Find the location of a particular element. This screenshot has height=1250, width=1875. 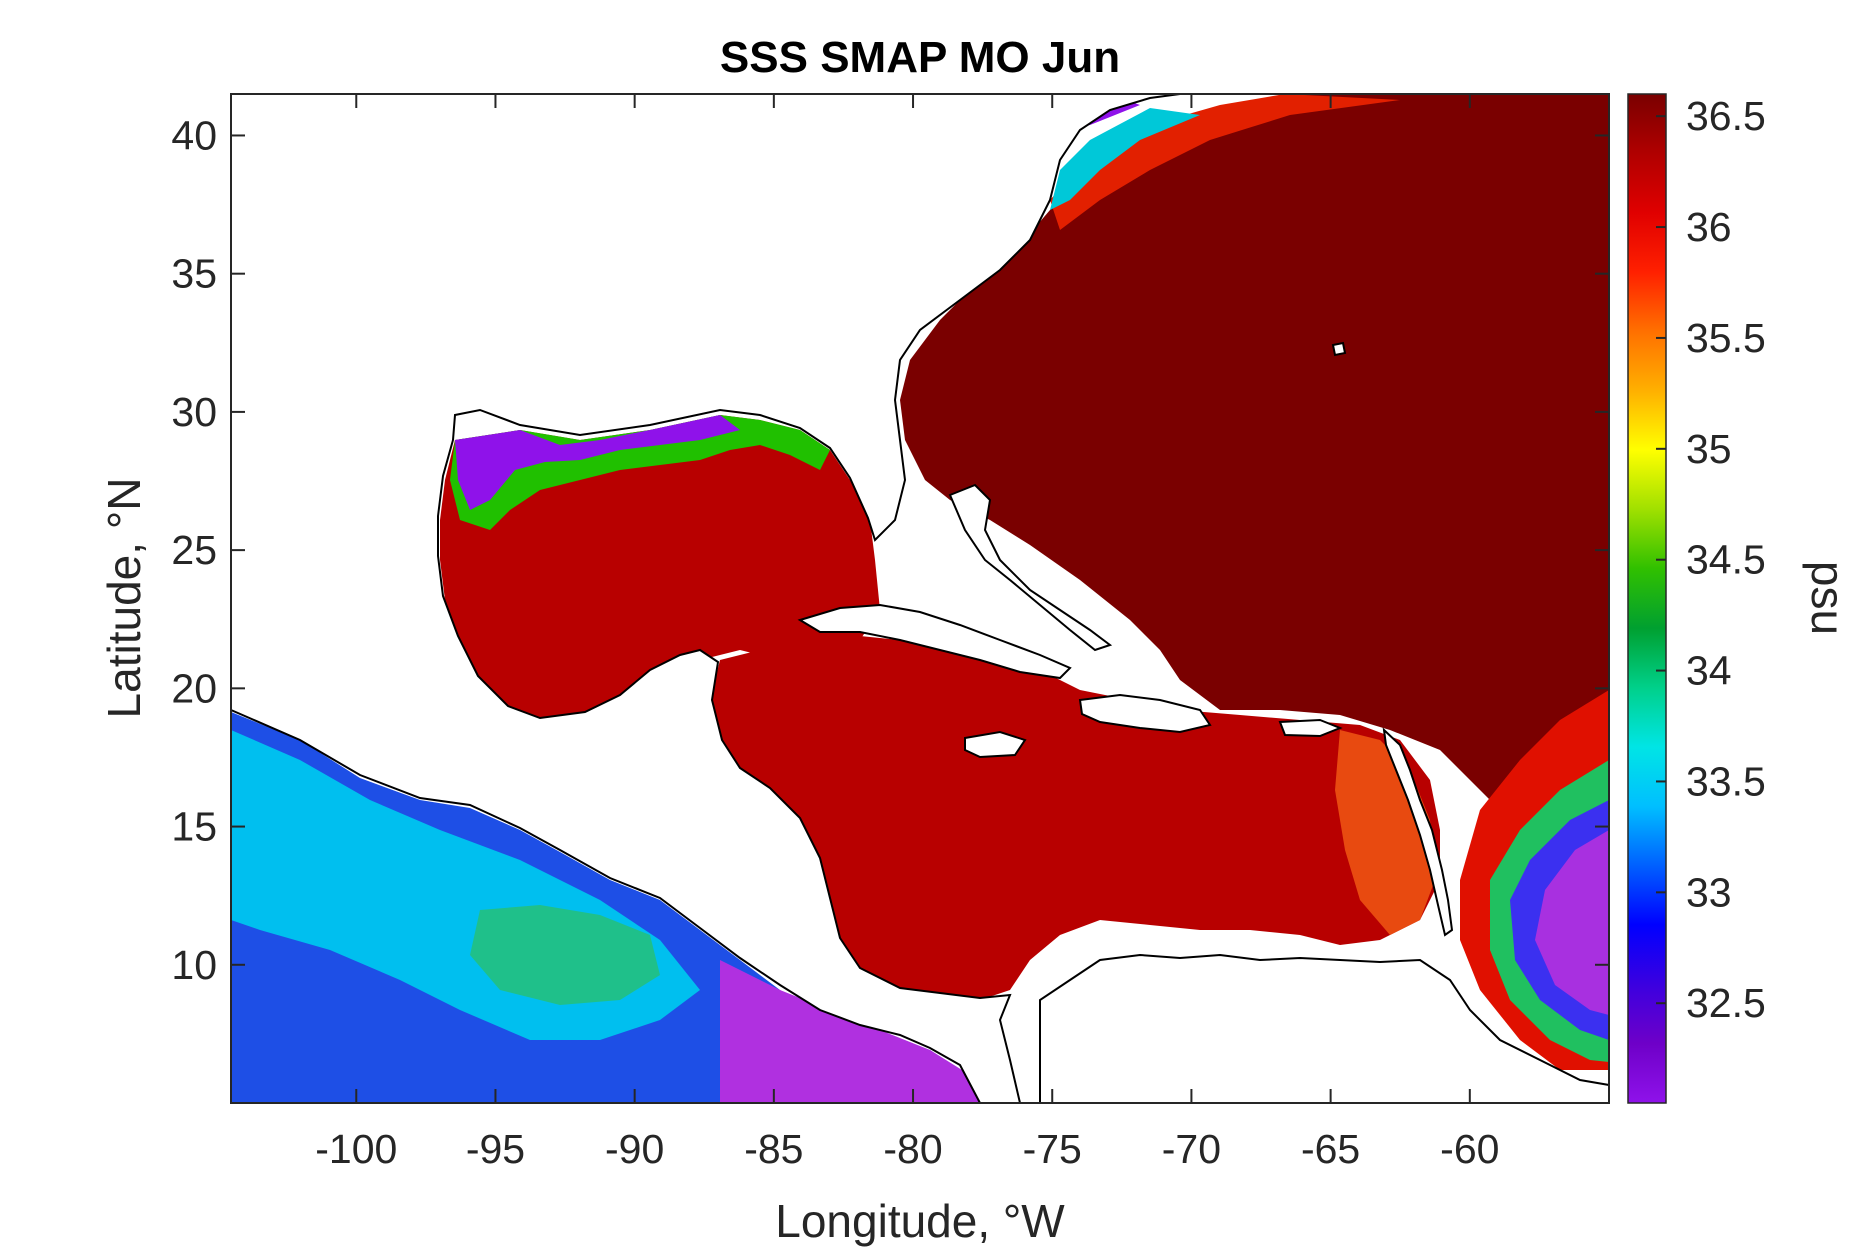

y-tick-label: 40 is located at coordinates (194, 135).